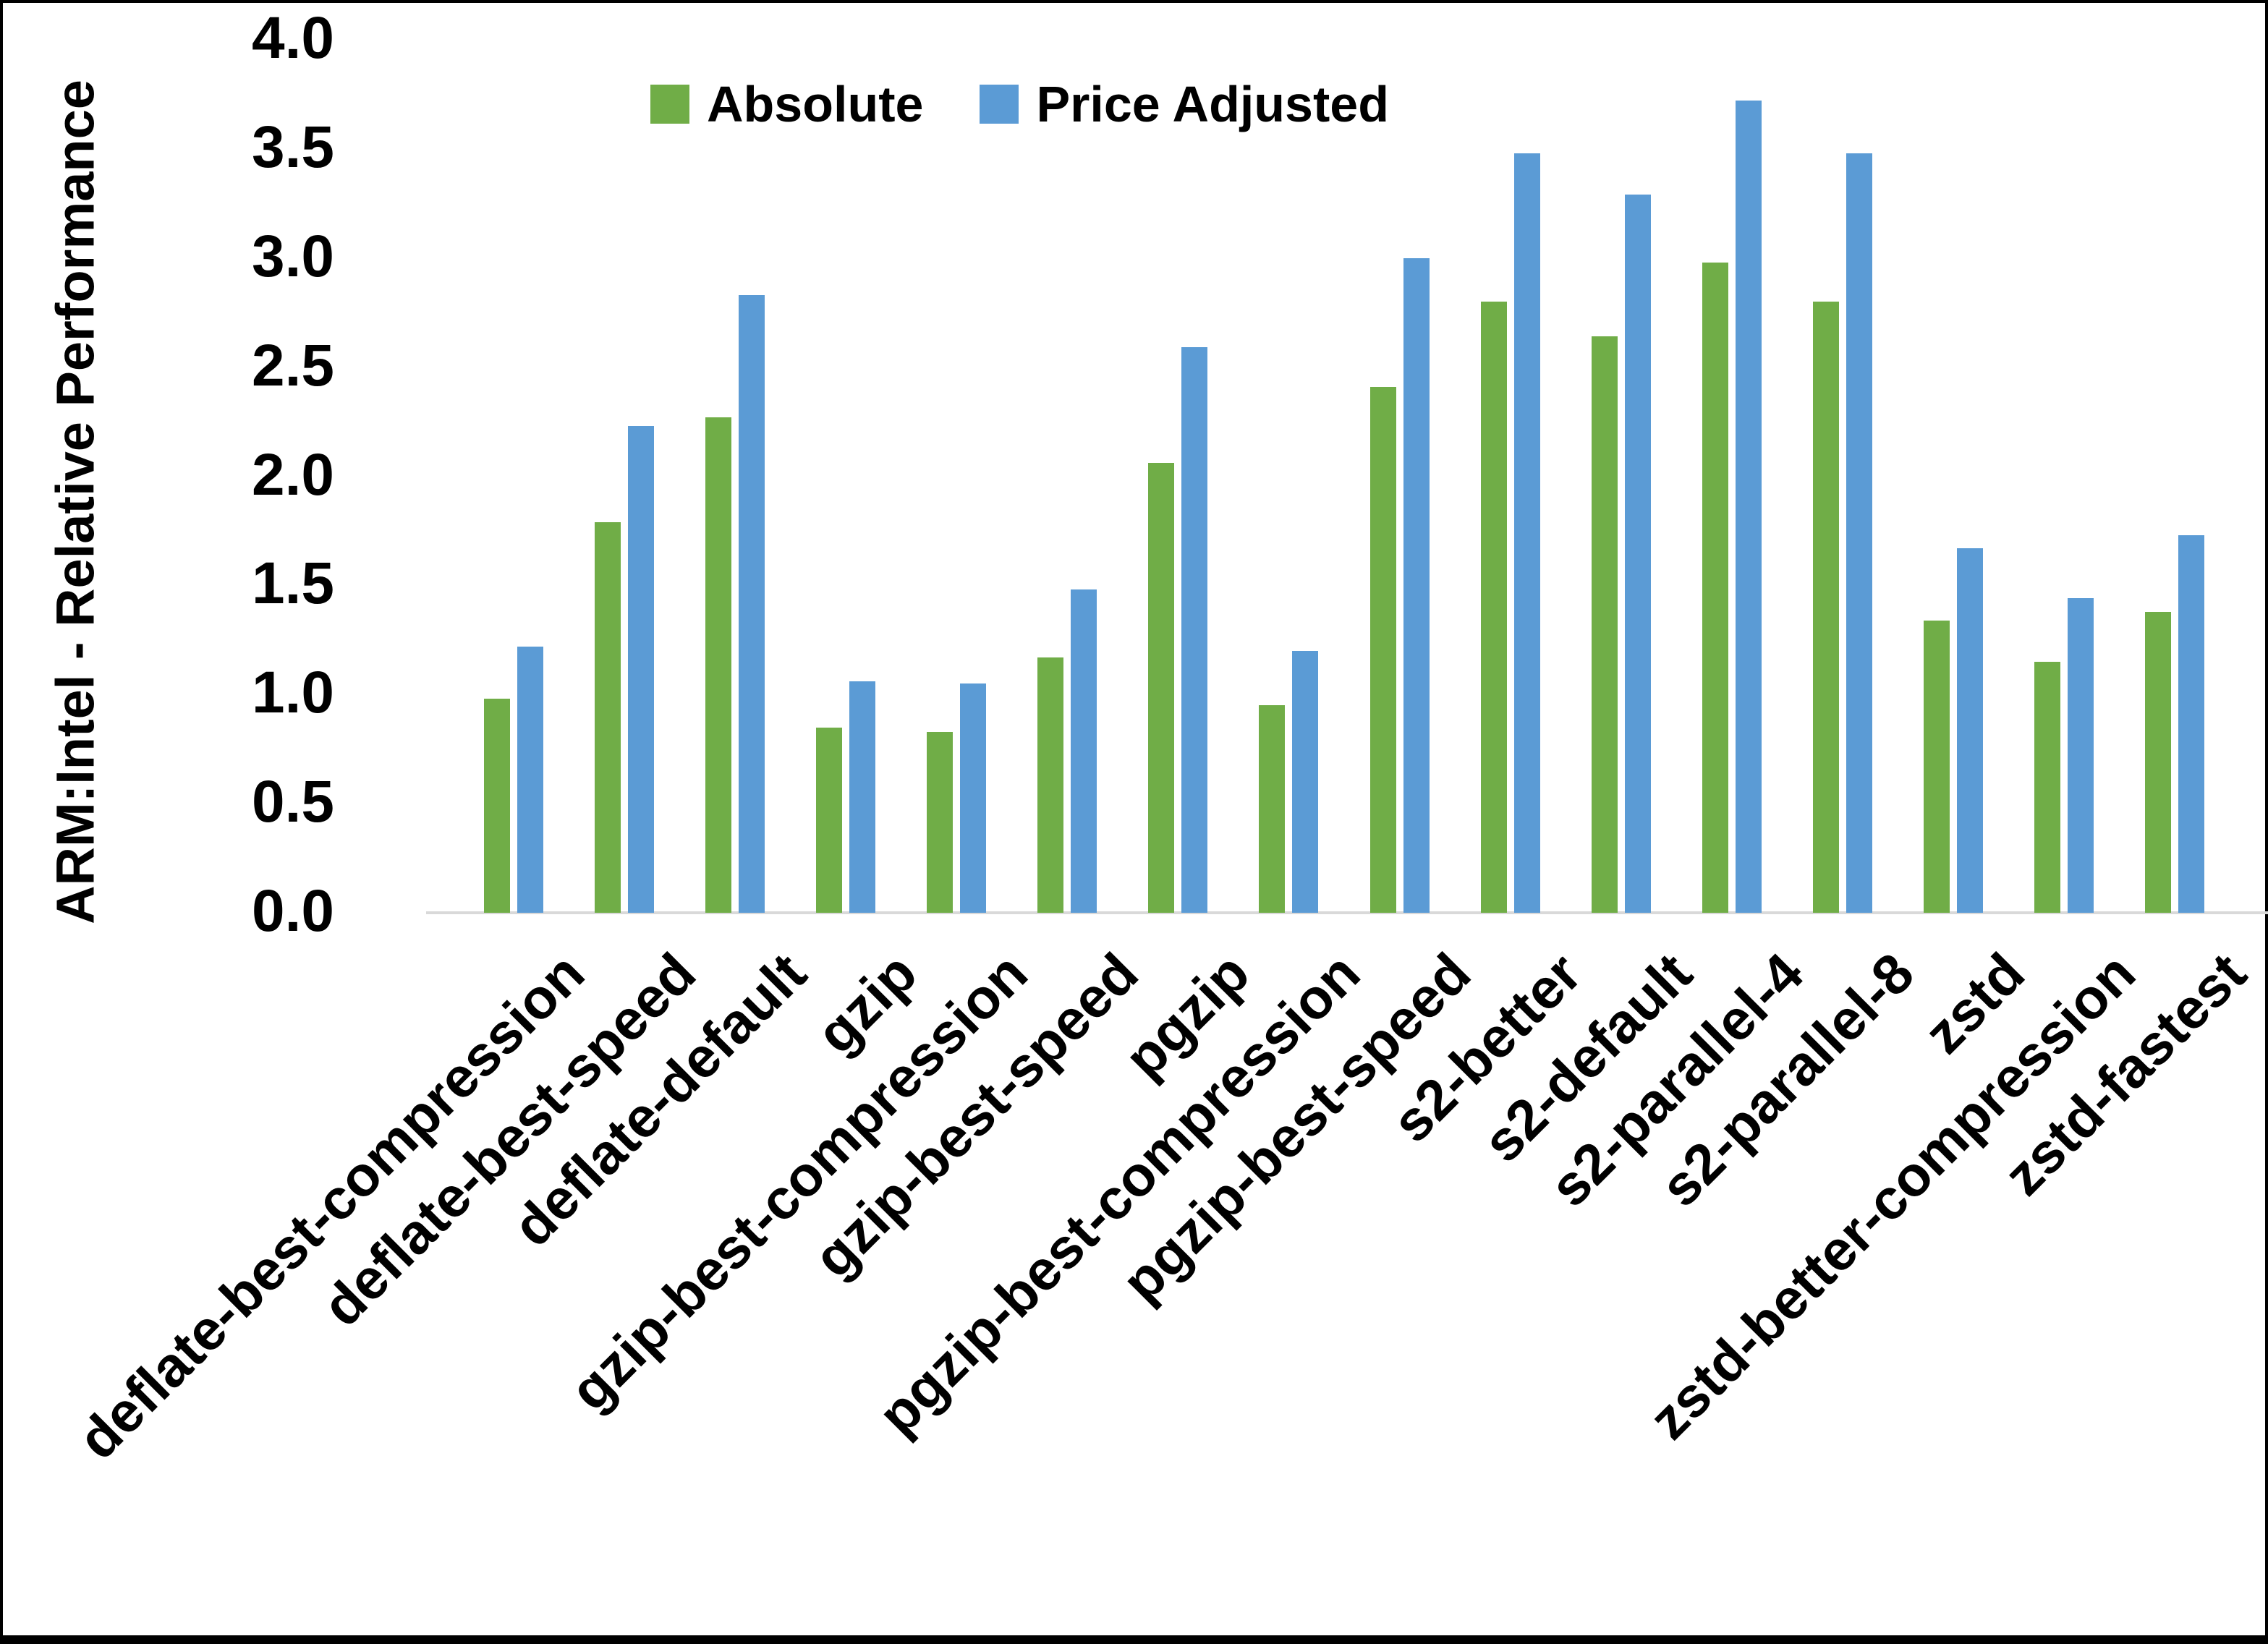 This screenshot has width=2268, height=1644. What do you see at coordinates (1000, 104) in the screenshot?
I see `legend-swatch-price-adjusted-icon` at bounding box center [1000, 104].